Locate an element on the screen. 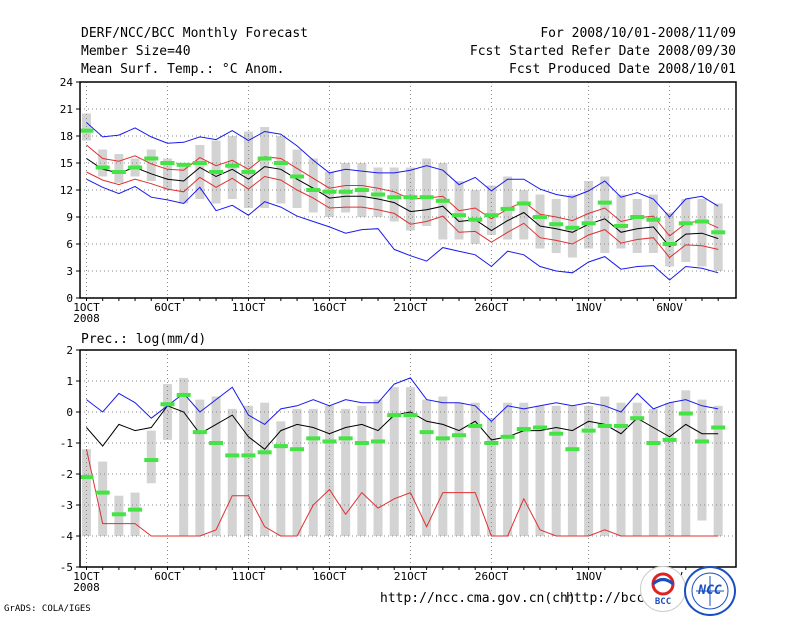  header-variable: Mean Surf. Temp.: °C Anom. is located at coordinates (183, 69).